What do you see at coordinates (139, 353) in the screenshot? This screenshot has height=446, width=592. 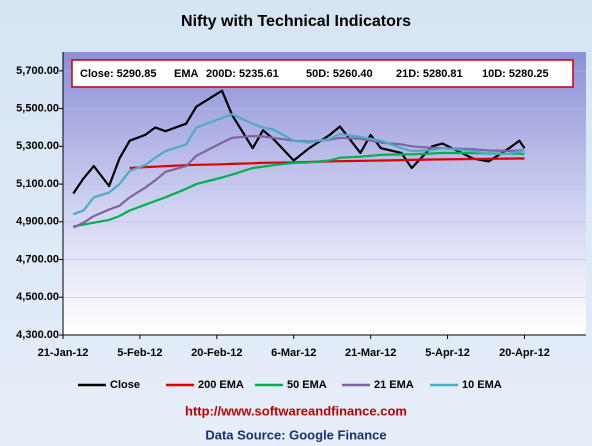 I see `x-tick-label: 5-Feb-12` at bounding box center [139, 353].